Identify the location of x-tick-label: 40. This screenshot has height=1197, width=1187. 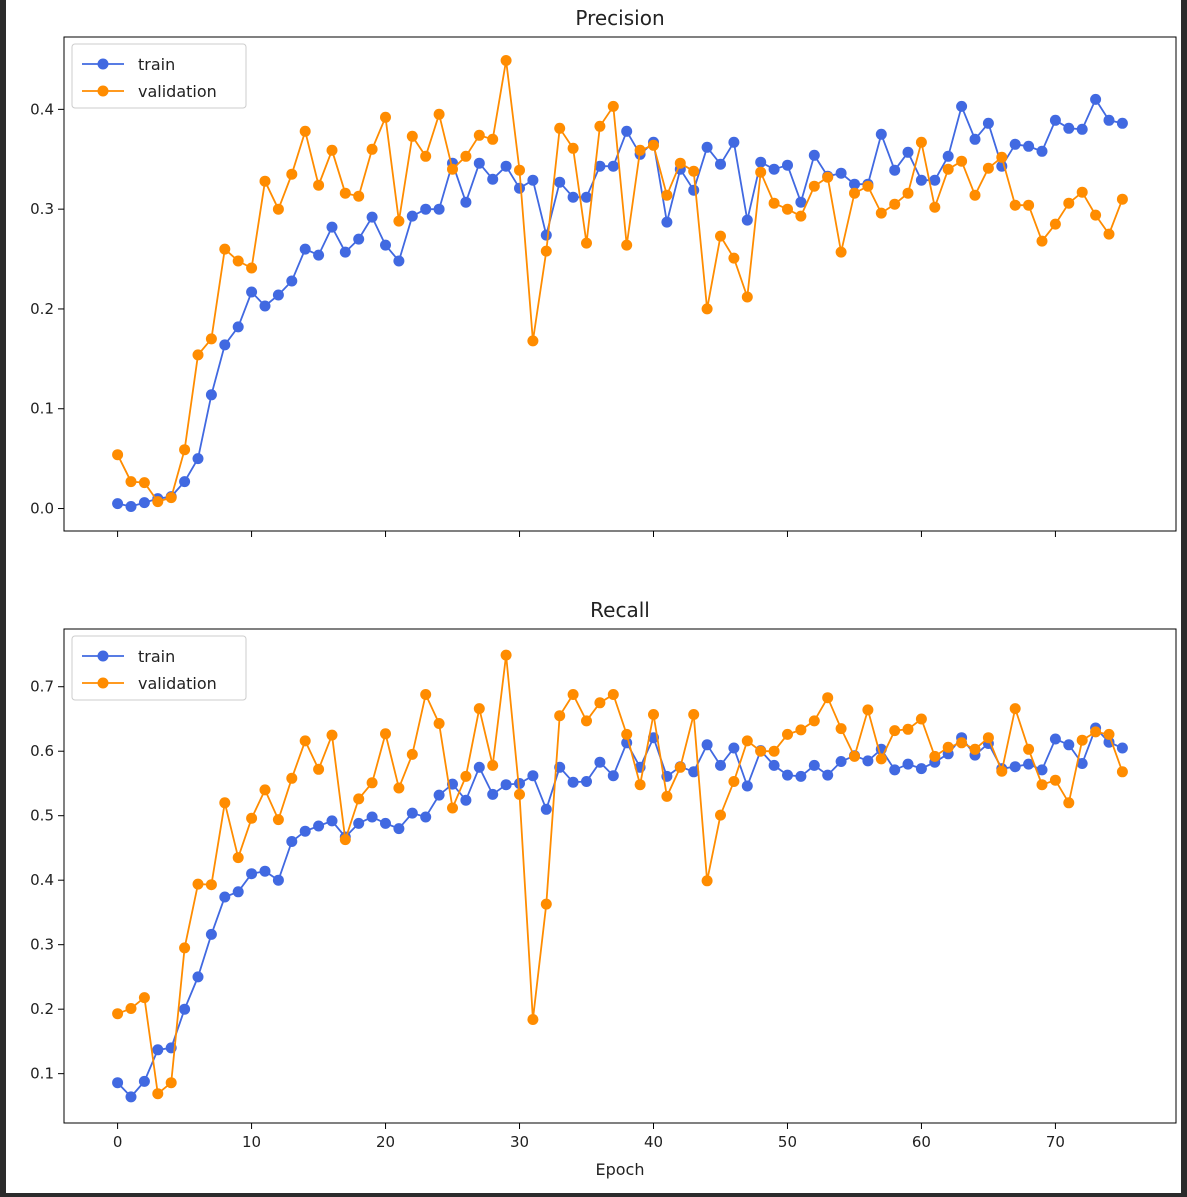
(653, 1142).